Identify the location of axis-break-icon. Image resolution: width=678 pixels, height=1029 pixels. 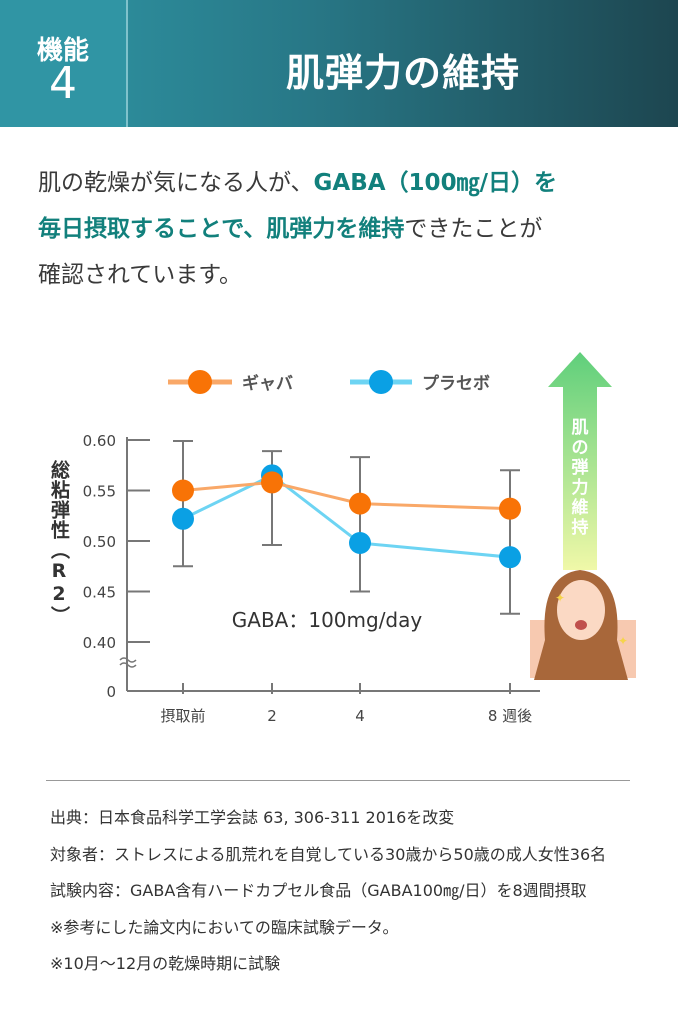
(128, 662).